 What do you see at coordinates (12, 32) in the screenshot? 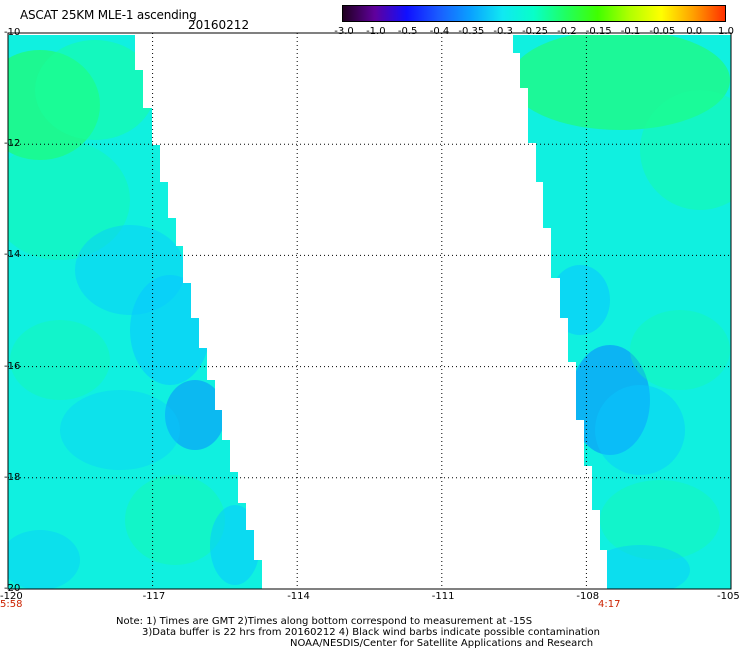
I see `y-tick-label: -10` at bounding box center [12, 32].